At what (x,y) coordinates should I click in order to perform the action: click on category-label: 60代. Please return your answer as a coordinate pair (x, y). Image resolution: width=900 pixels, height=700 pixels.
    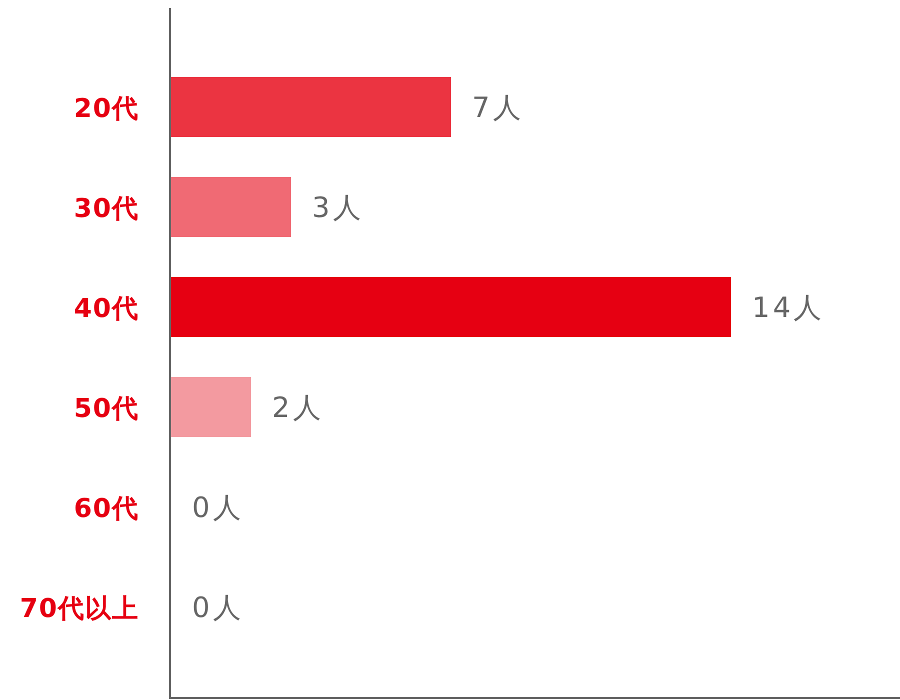
    Looking at the image, I should click on (106, 509).